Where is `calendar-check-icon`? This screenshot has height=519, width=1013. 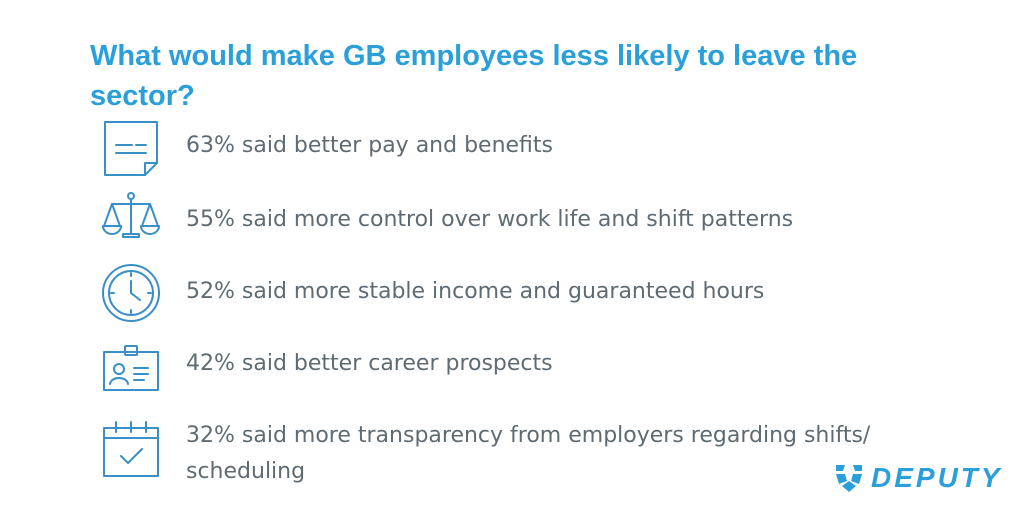
calendar-check-icon is located at coordinates (131, 449).